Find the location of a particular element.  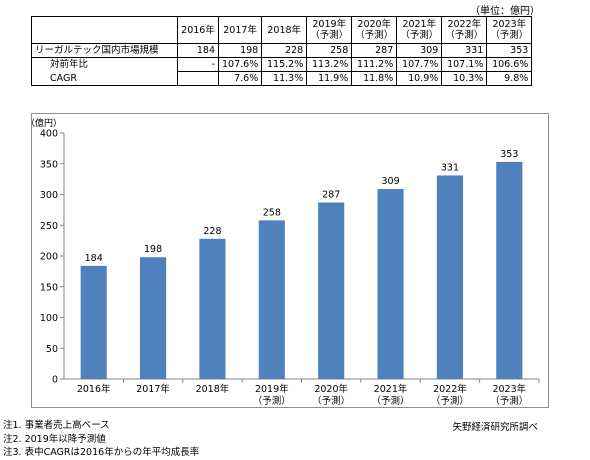

data-label: 331 is located at coordinates (450, 167).